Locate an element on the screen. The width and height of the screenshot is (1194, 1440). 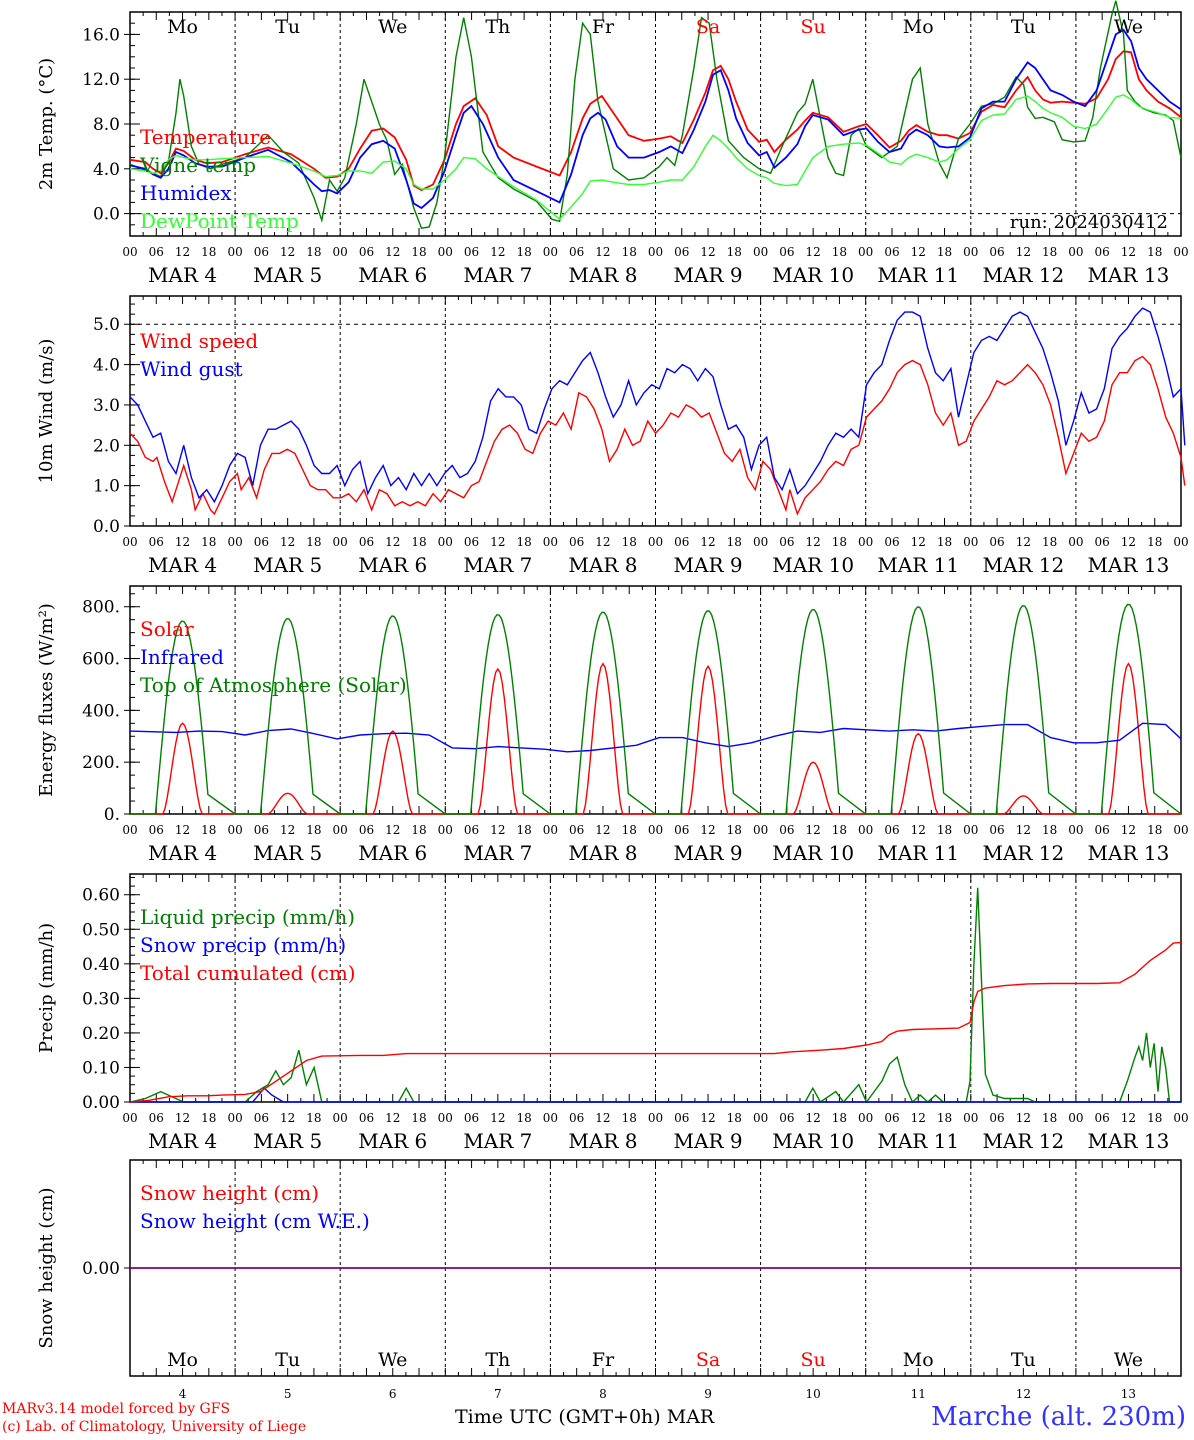
y-tick-label: 0.0 is located at coordinates (106, 527).